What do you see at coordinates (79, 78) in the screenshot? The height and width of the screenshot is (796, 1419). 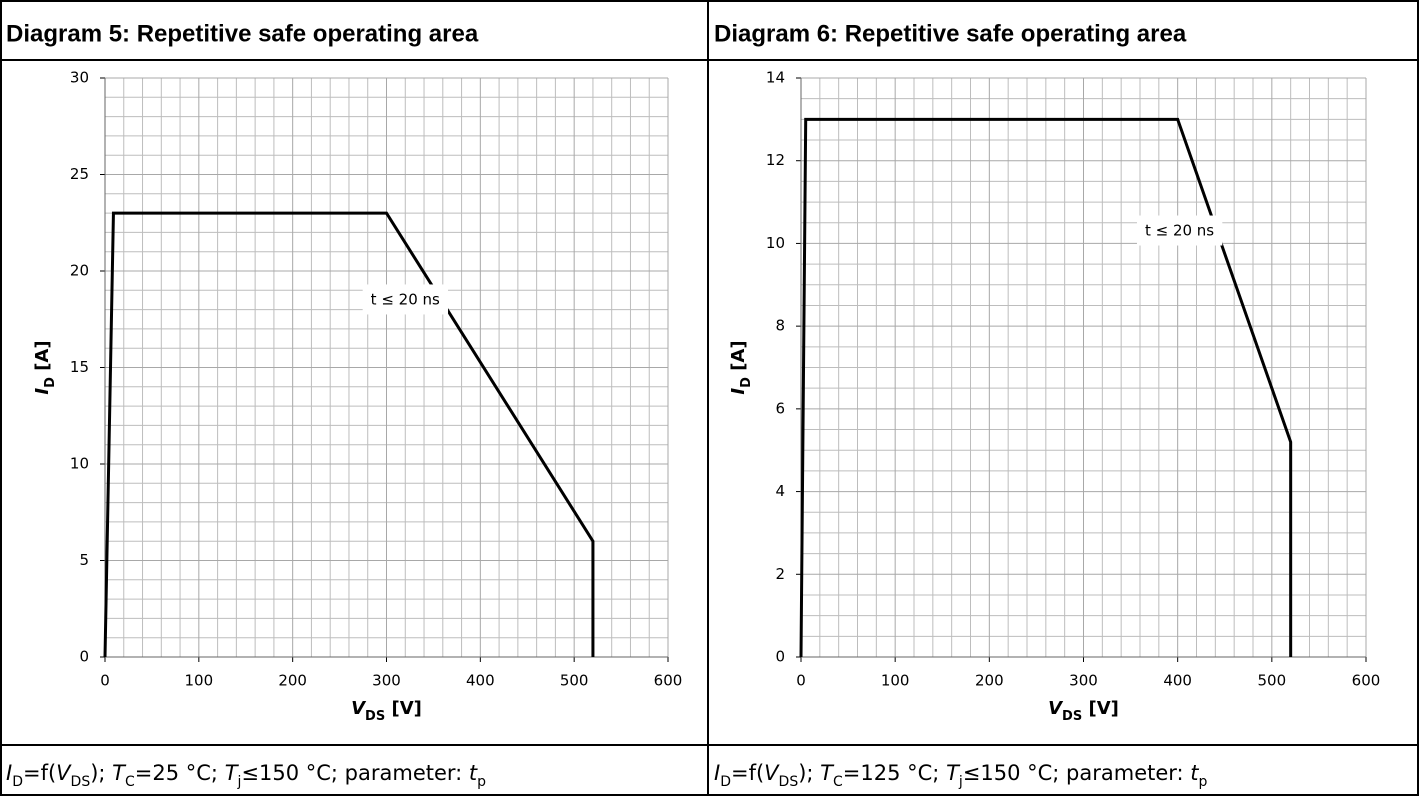 I see `y-tick-label: 30` at bounding box center [79, 78].